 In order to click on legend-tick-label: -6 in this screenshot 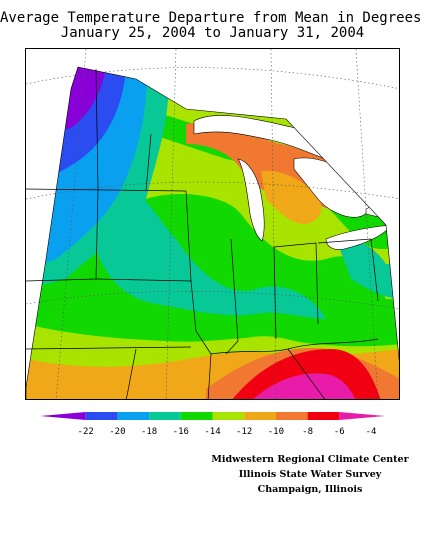, I will do `click(339, 432)`.